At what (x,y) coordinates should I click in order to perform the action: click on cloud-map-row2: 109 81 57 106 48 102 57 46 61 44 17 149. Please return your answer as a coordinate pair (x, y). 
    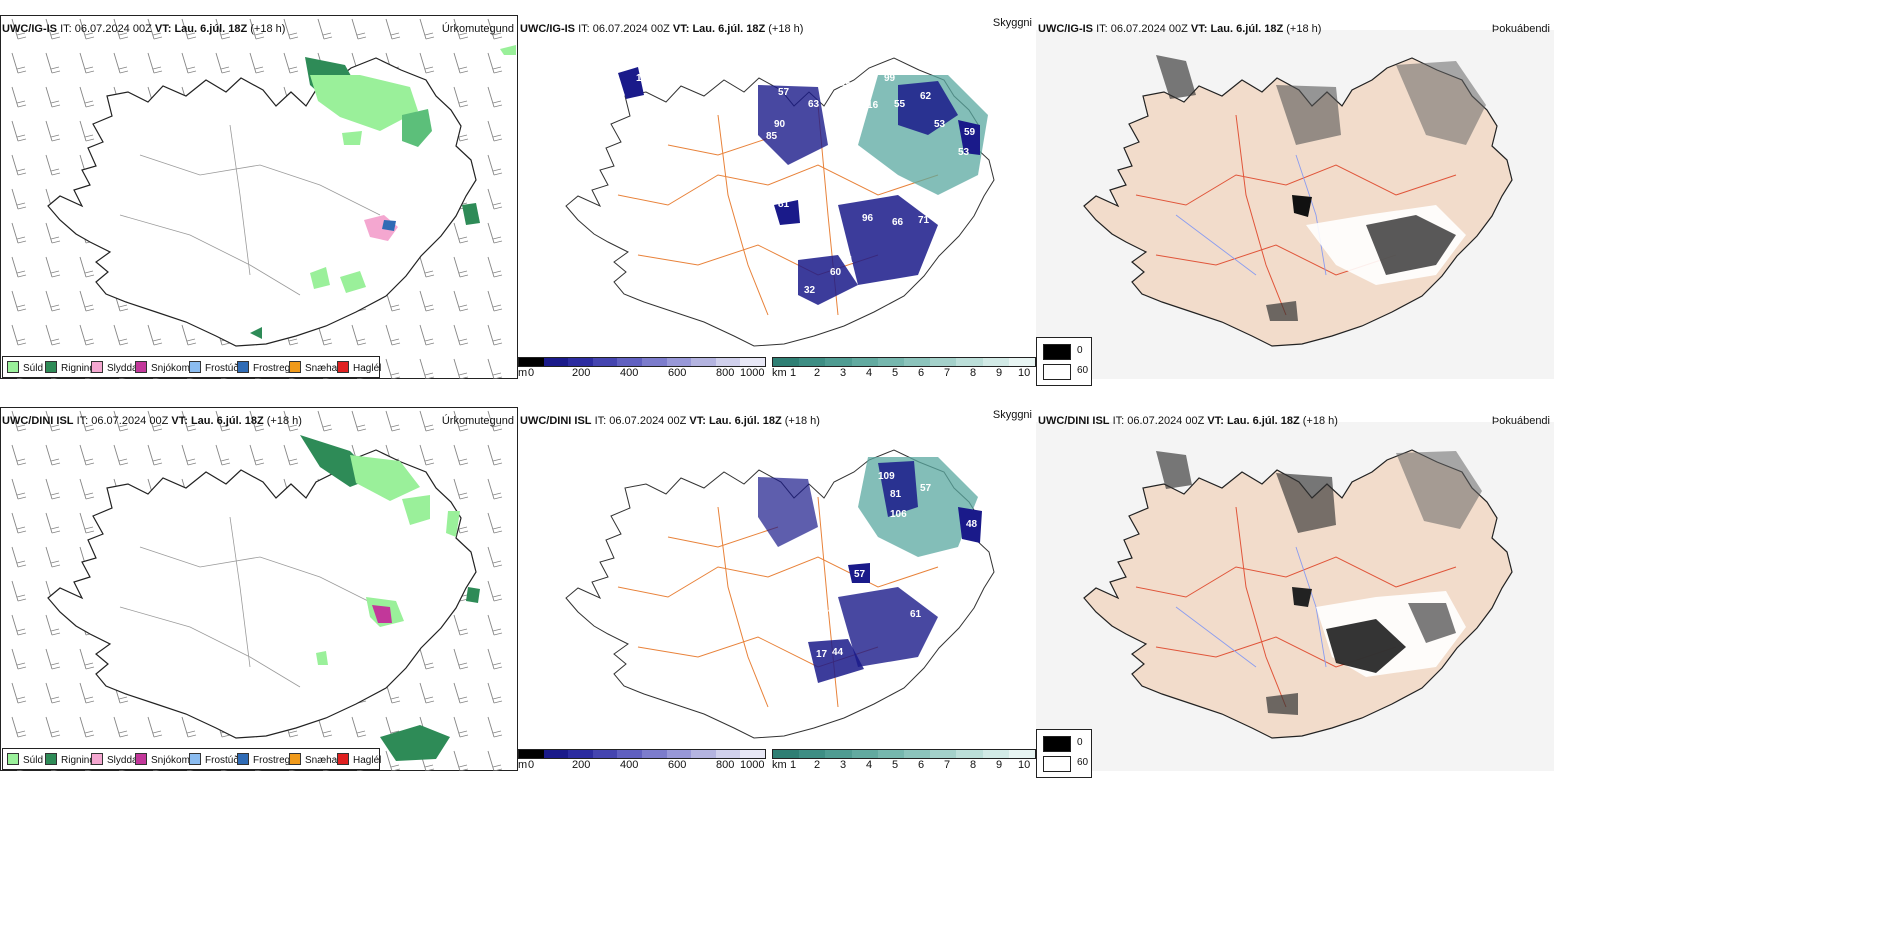
    Looking at the image, I should click on (780, 594).